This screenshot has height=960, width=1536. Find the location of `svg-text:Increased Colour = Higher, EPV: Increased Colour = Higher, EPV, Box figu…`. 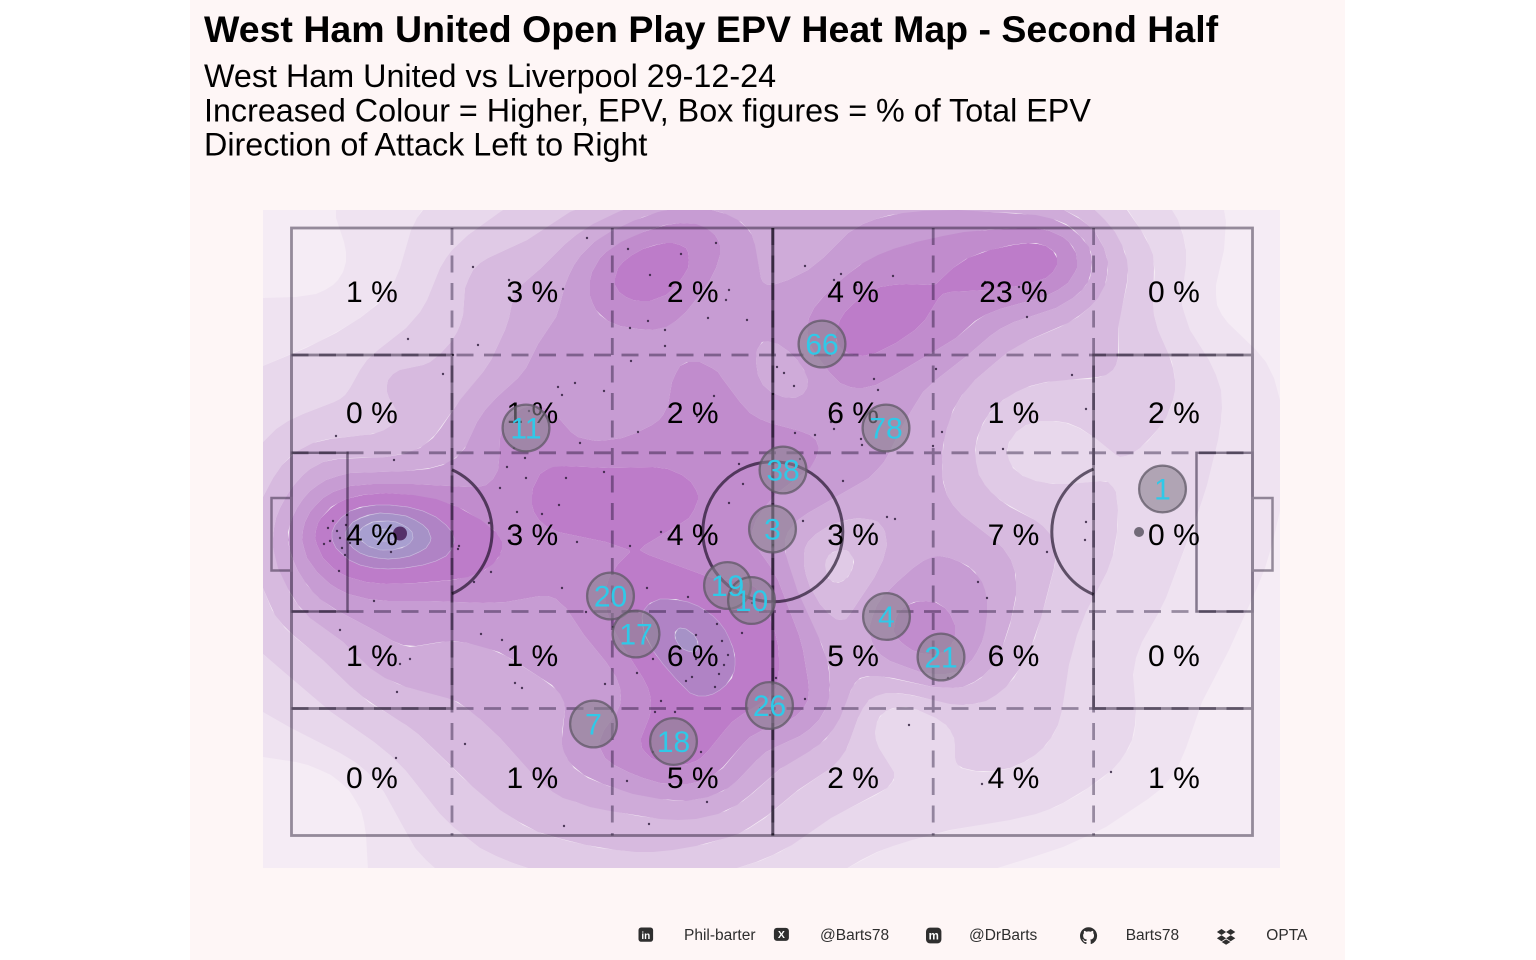

svg-text:Increased Colour = Higher, EPV: Increased Colour = Higher, EPV, Box figu… is located at coordinates (647, 110).